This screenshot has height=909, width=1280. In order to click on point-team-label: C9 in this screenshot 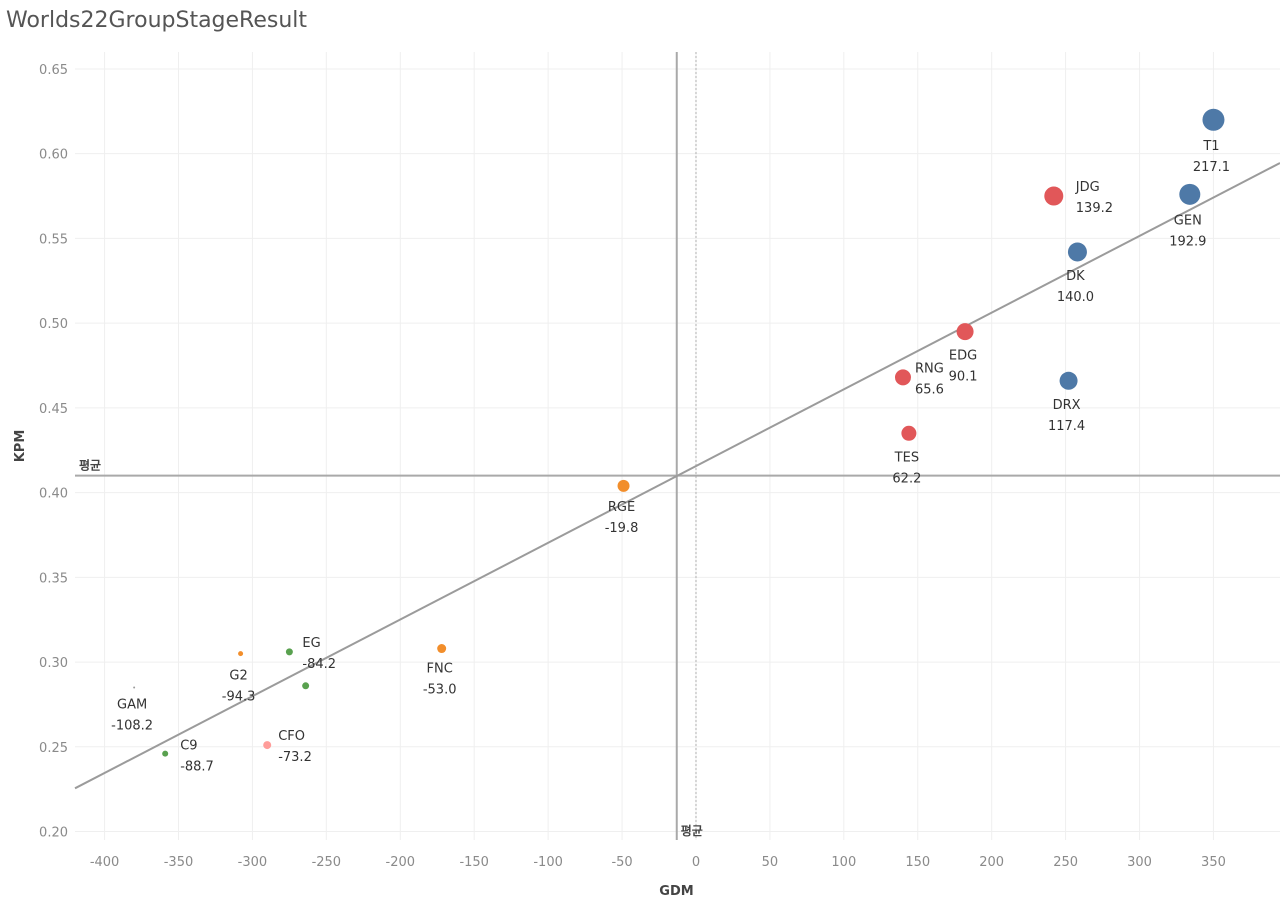, I will do `click(188, 746)`.